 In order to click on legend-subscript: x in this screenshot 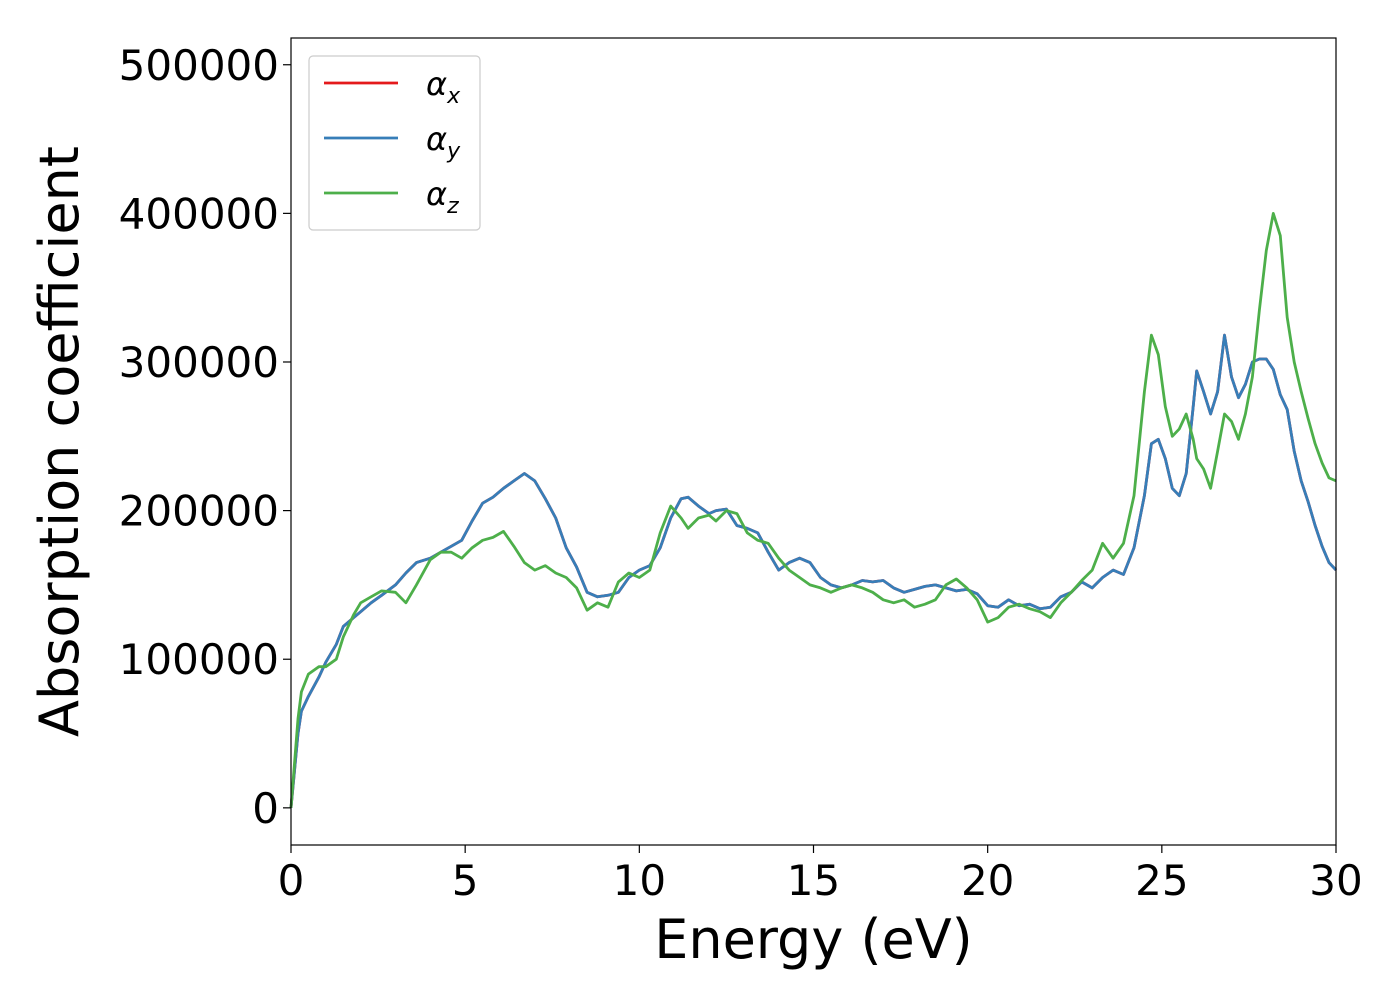, I will do `click(453, 96)`.